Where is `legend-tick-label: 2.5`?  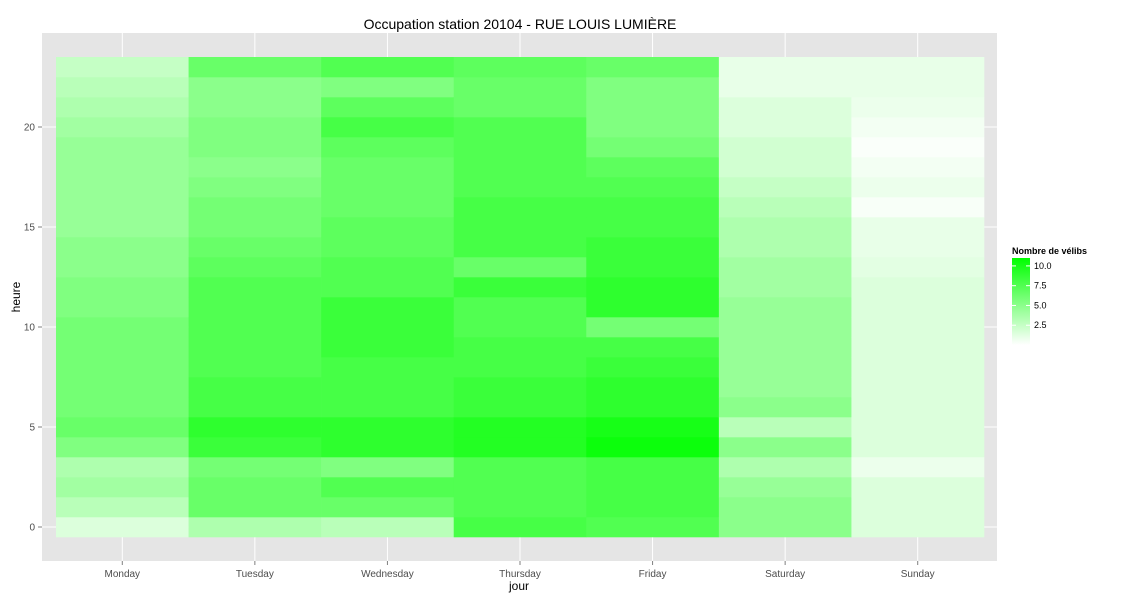 legend-tick-label: 2.5 is located at coordinates (1040, 325).